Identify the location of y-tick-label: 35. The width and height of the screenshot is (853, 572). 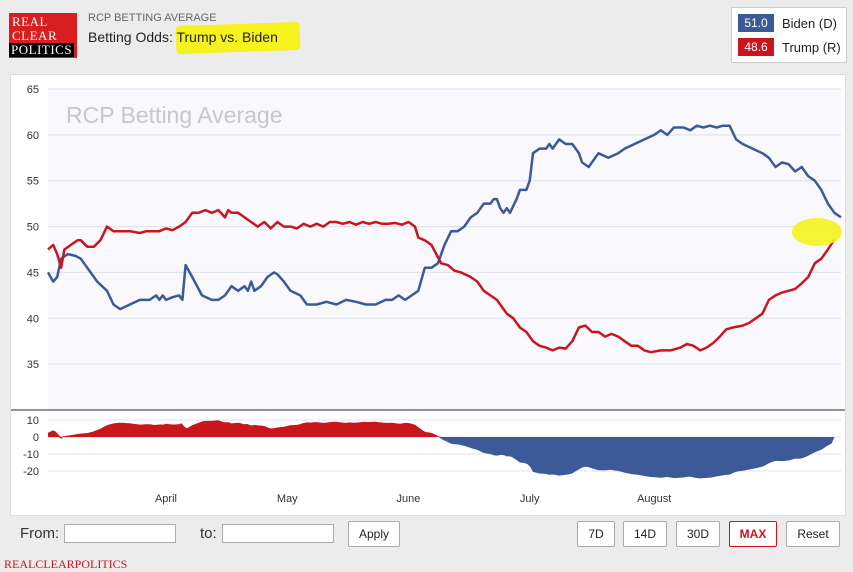
(33, 365).